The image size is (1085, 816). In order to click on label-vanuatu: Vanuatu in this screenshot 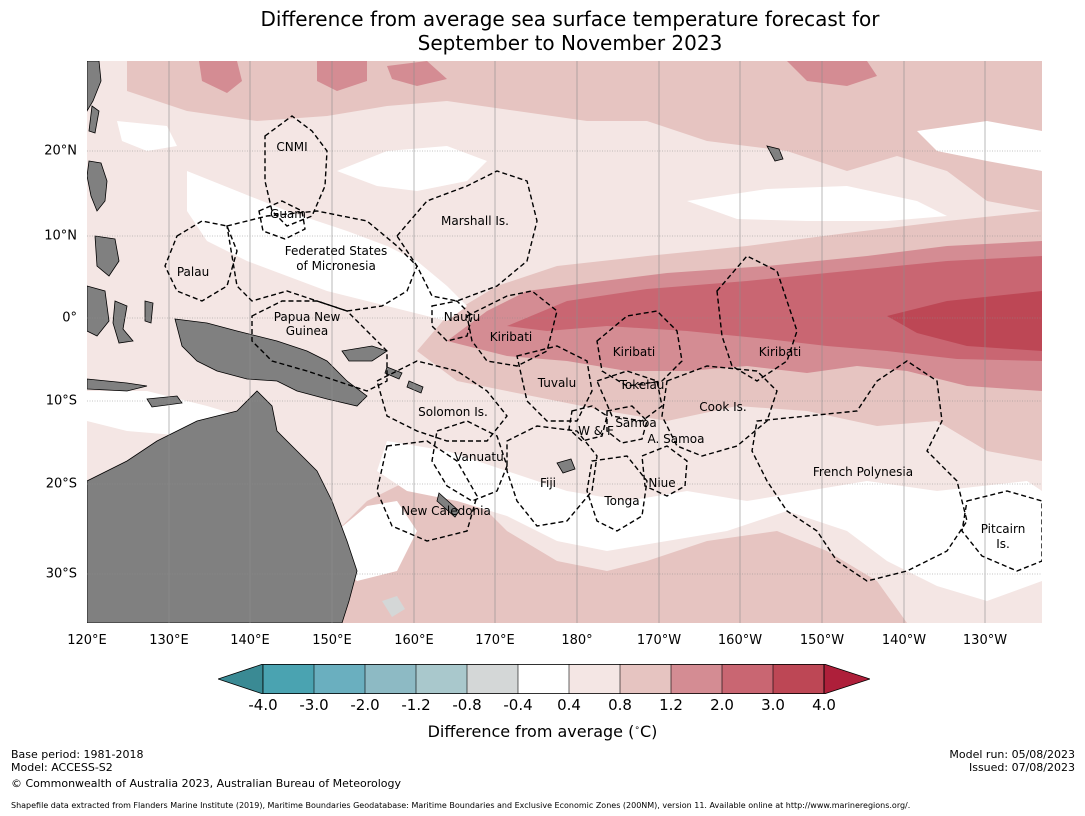, I will do `click(479, 457)`.